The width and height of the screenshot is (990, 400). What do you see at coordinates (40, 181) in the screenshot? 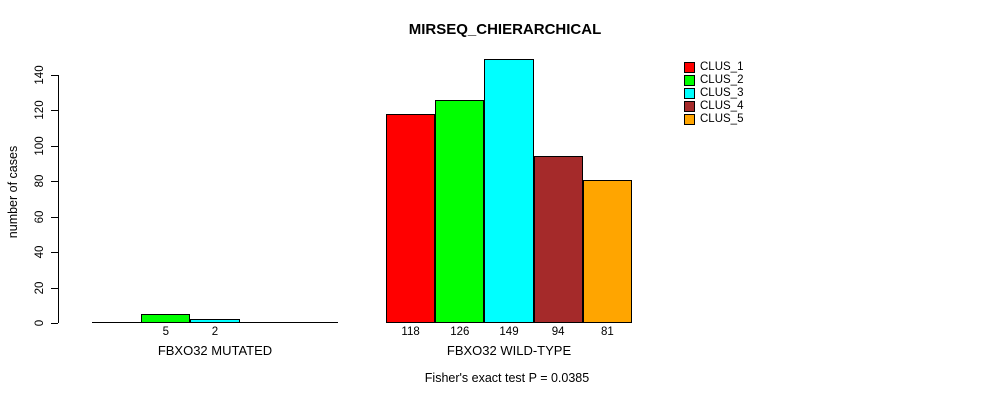
I see `y-axis-tick-label: 80` at bounding box center [40, 181].